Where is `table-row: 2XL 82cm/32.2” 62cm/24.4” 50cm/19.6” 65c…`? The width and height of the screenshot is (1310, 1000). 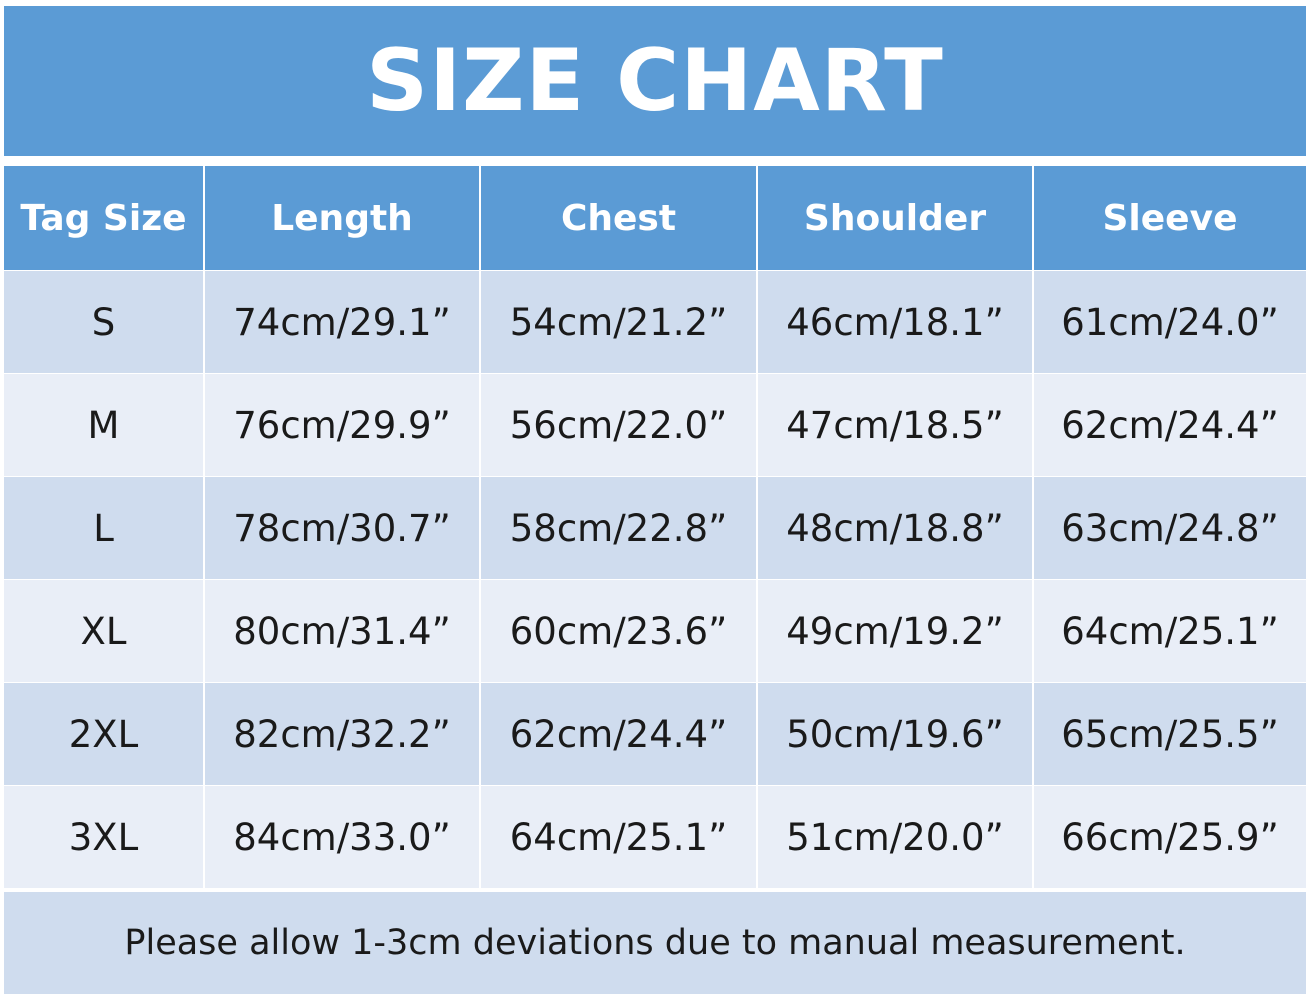 table-row: 2XL 82cm/32.2” 62cm/24.4” 50cm/19.6” 65c… is located at coordinates (655, 734).